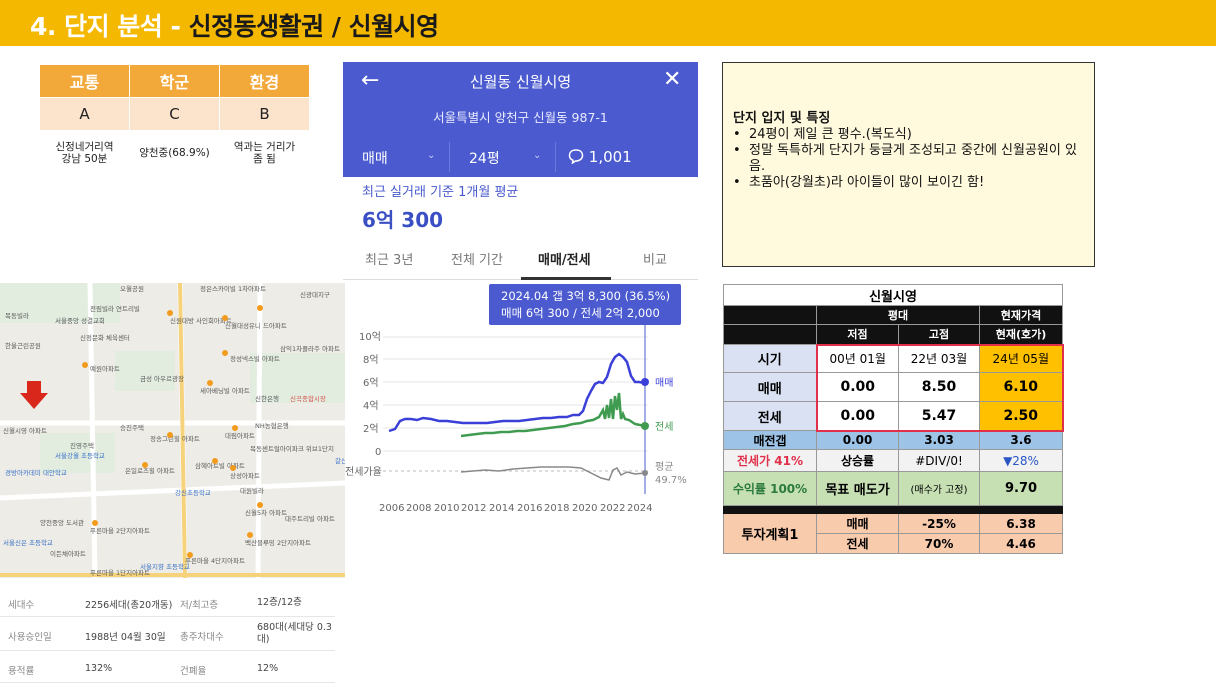 The image size is (1216, 684). What do you see at coordinates (857, 334) in the screenshot?
I see `header-low: 저점` at bounding box center [857, 334].